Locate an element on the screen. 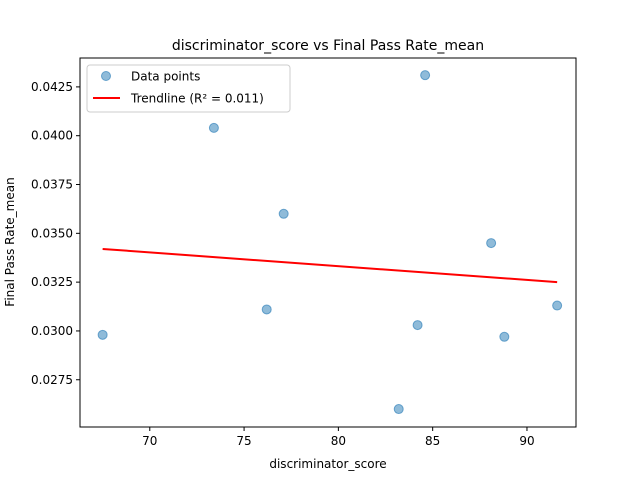  trendline-layer is located at coordinates (330, 265).